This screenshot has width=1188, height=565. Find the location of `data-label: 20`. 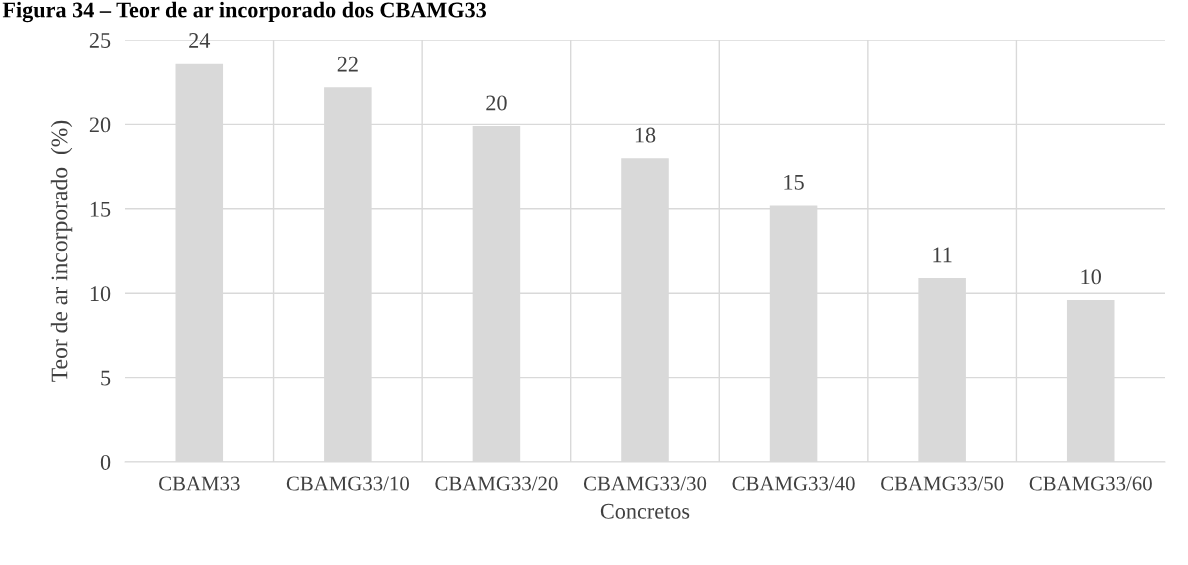

data-label: 20 is located at coordinates (496, 103).